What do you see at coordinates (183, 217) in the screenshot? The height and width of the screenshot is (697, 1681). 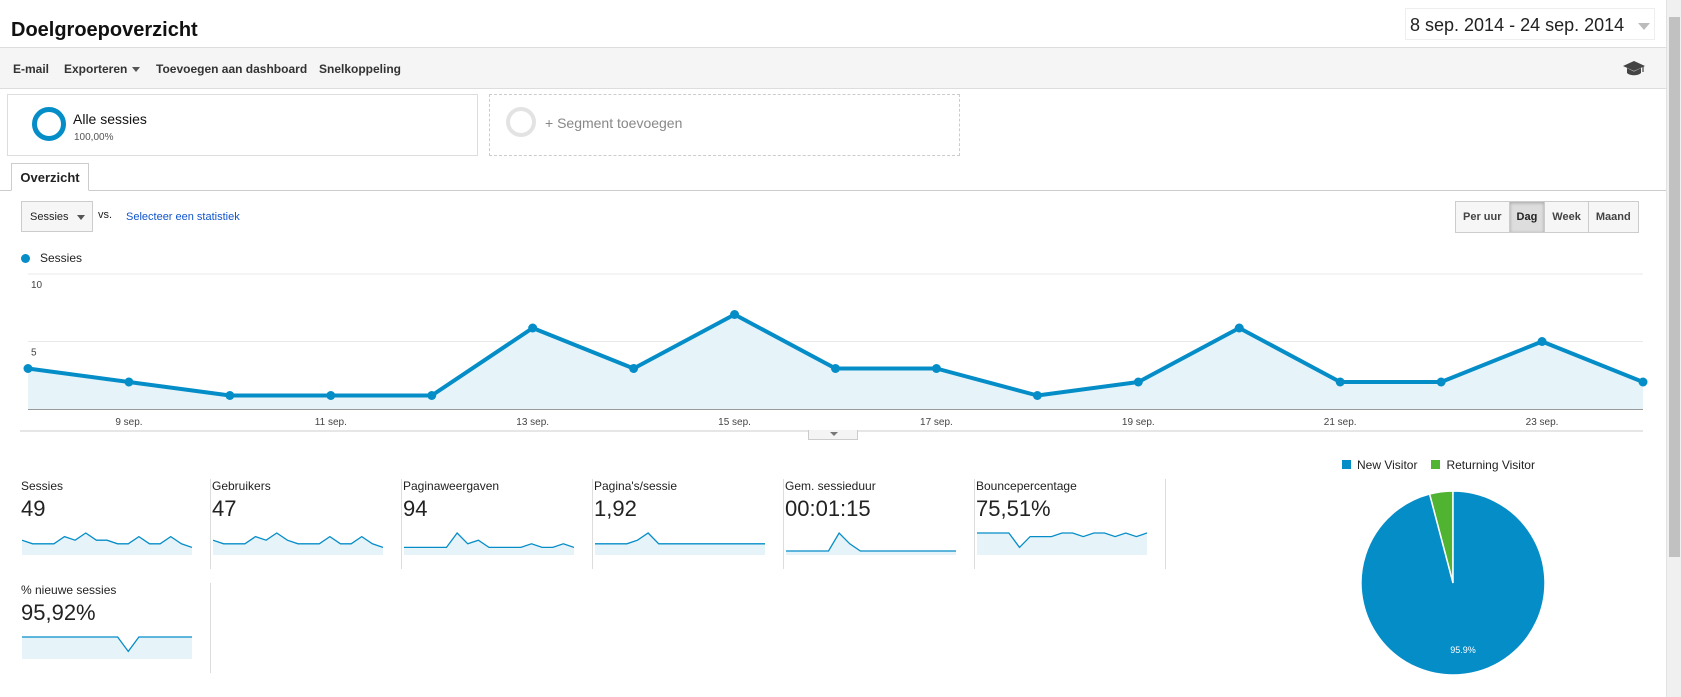 I see `select-statistic-link: Selecteer een statistiek` at bounding box center [183, 217].